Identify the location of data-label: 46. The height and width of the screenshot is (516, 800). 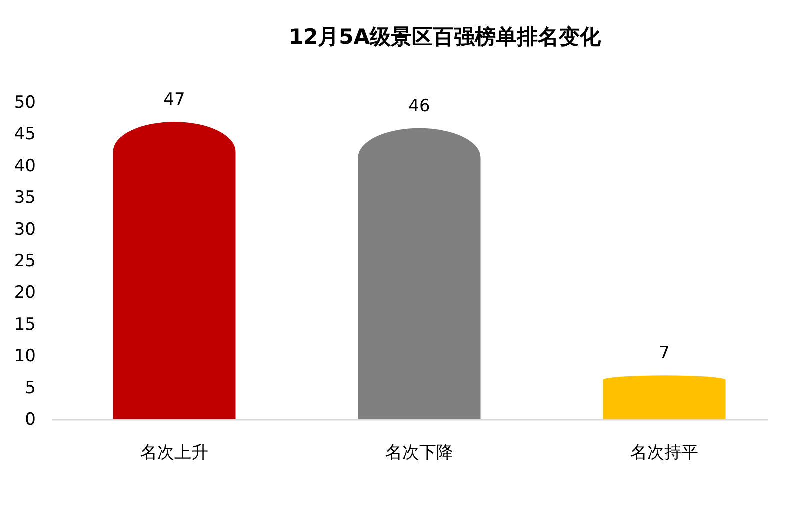
(419, 106).